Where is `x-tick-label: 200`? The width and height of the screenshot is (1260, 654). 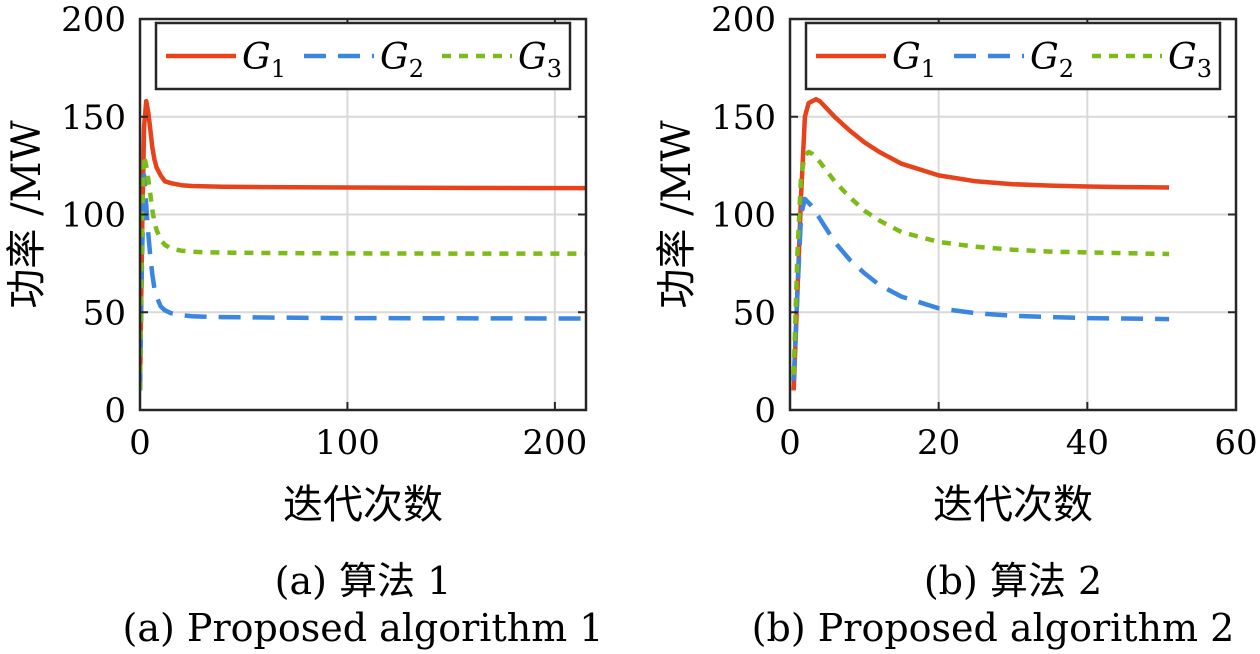 x-tick-label: 200 is located at coordinates (554, 443).